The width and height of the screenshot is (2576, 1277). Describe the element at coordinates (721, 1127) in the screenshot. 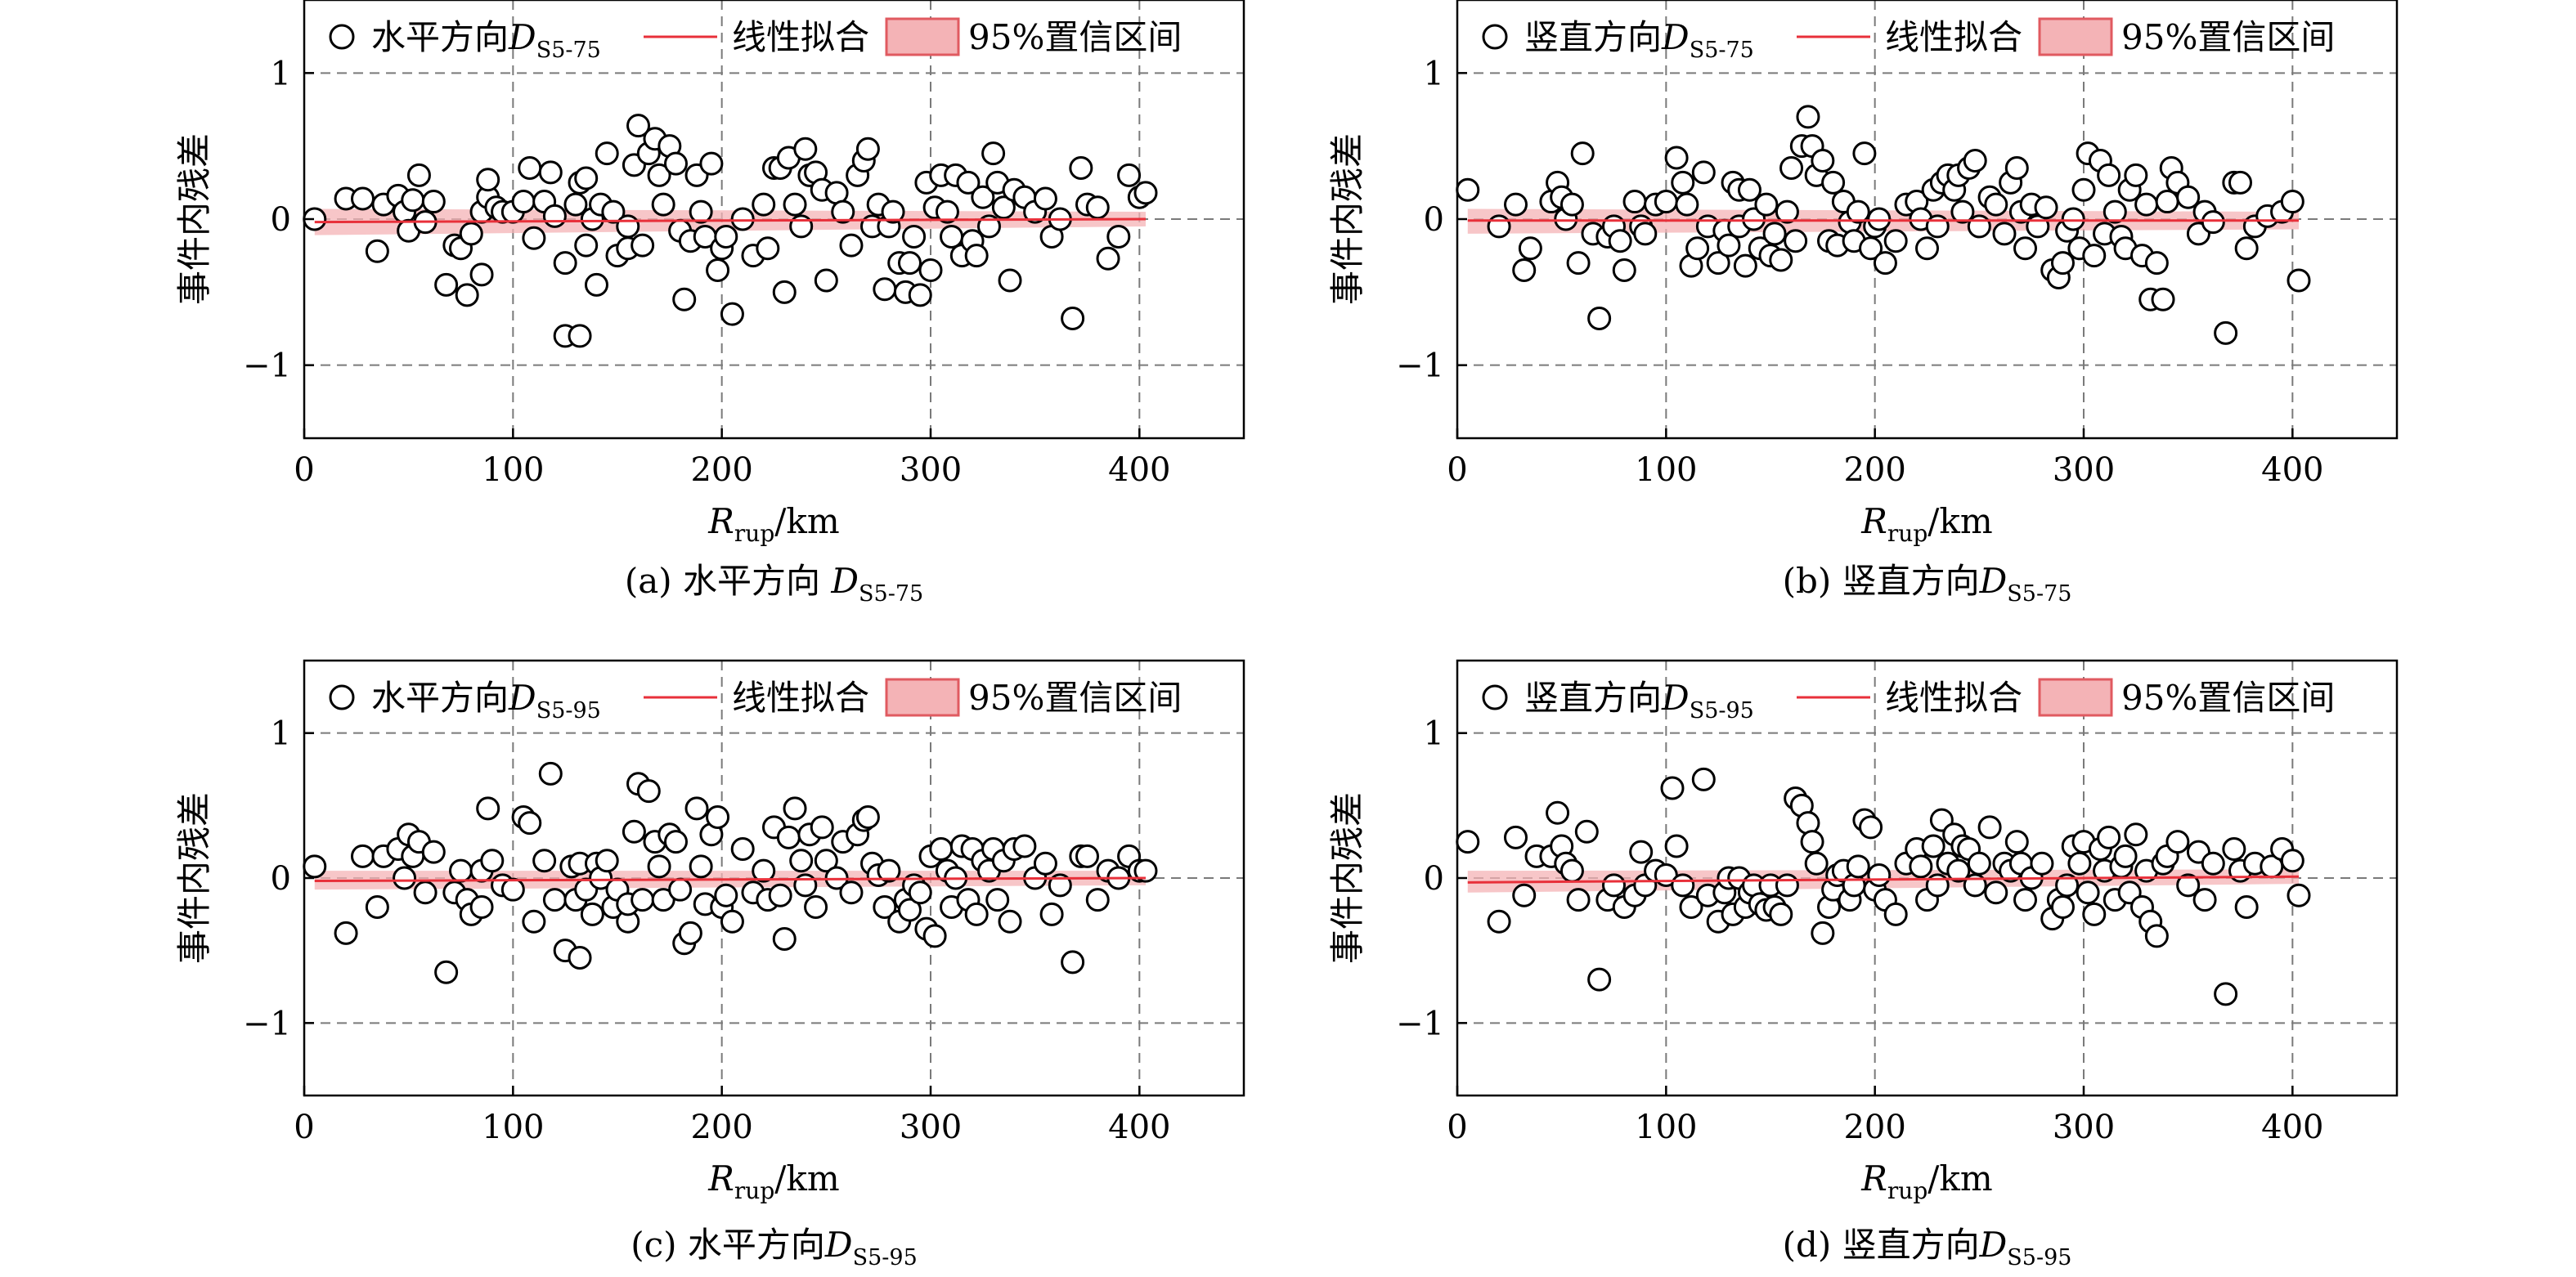

I see `x-tick-label: 200` at that location.